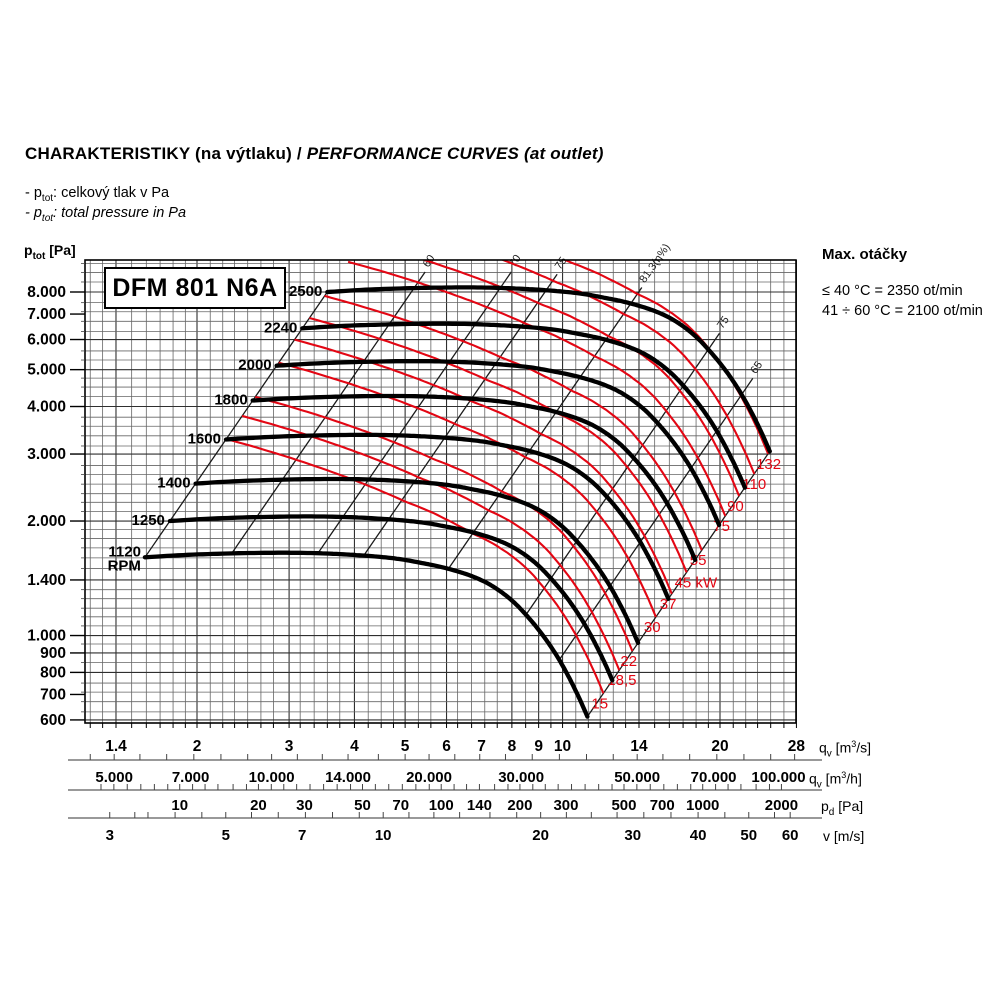 The width and height of the screenshot is (1000, 1000). Describe the element at coordinates (835, 780) in the screenshot. I see `x-axis-unit-qv-m3h: qv [m3/h]` at that location.